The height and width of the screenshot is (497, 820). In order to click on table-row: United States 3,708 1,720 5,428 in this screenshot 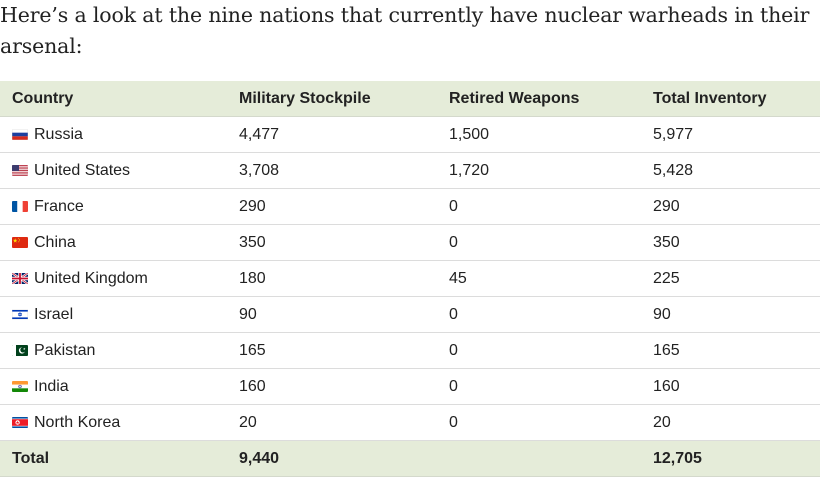, I will do `click(410, 170)`.